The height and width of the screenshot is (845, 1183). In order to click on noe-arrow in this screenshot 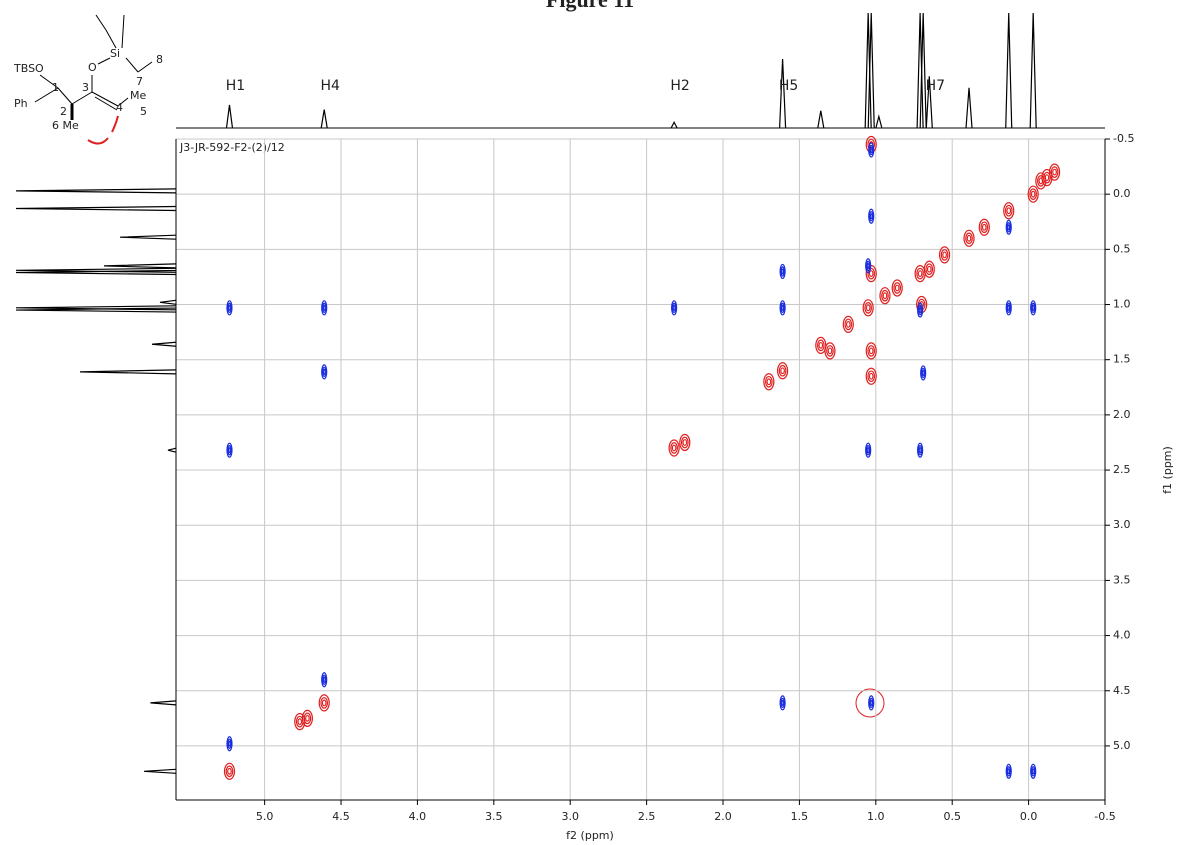, I will do `click(98, 141)`.